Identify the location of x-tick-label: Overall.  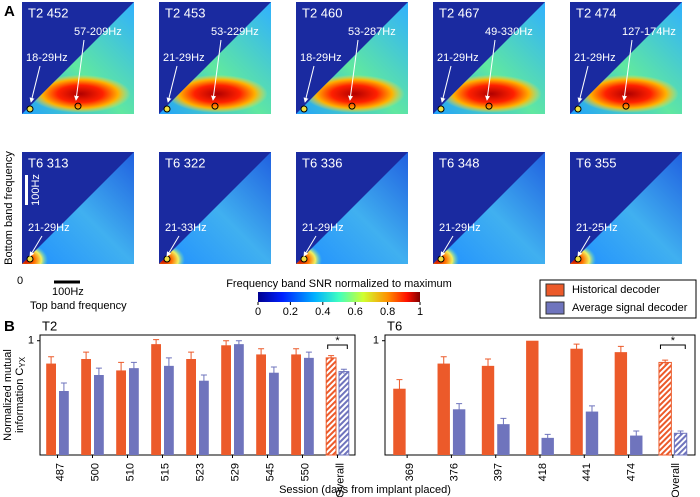
(340, 480).